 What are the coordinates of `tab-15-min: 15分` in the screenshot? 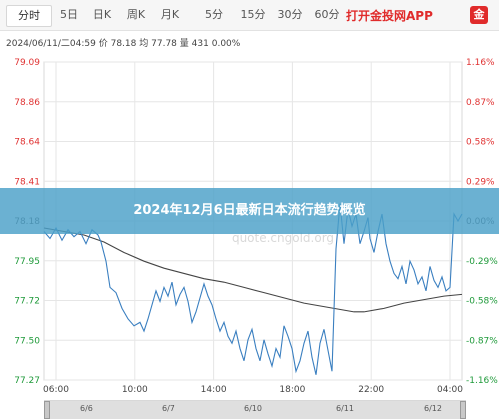 It's located at (253, 14).